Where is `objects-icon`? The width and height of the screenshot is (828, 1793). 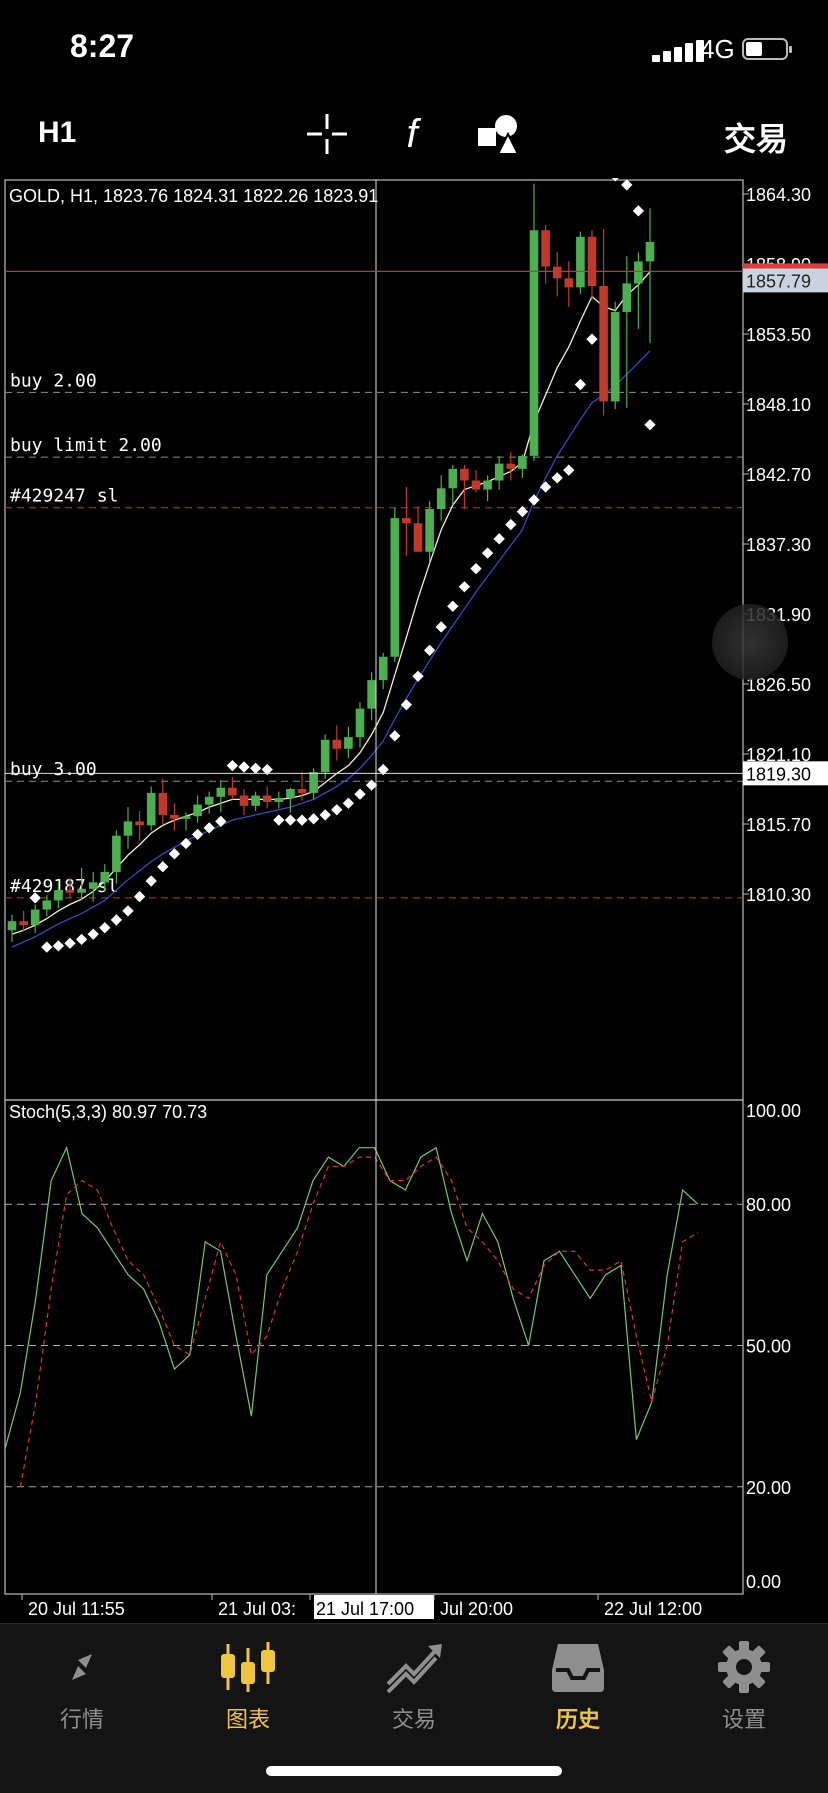
objects-icon is located at coordinates (498, 134).